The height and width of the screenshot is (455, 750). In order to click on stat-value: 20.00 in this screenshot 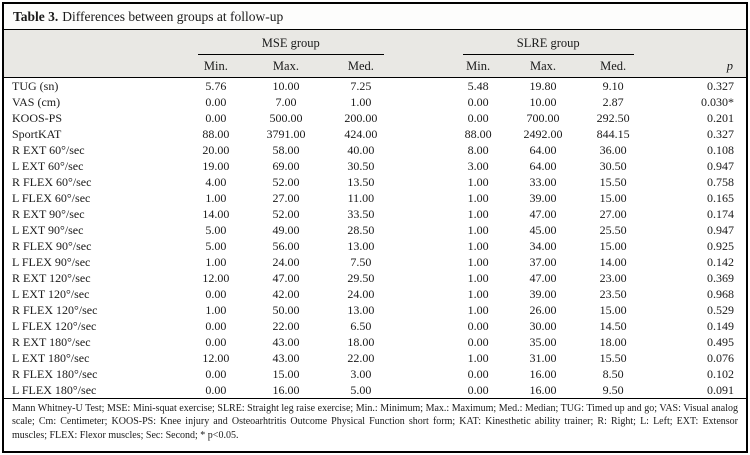, I will do `click(216, 150)`.